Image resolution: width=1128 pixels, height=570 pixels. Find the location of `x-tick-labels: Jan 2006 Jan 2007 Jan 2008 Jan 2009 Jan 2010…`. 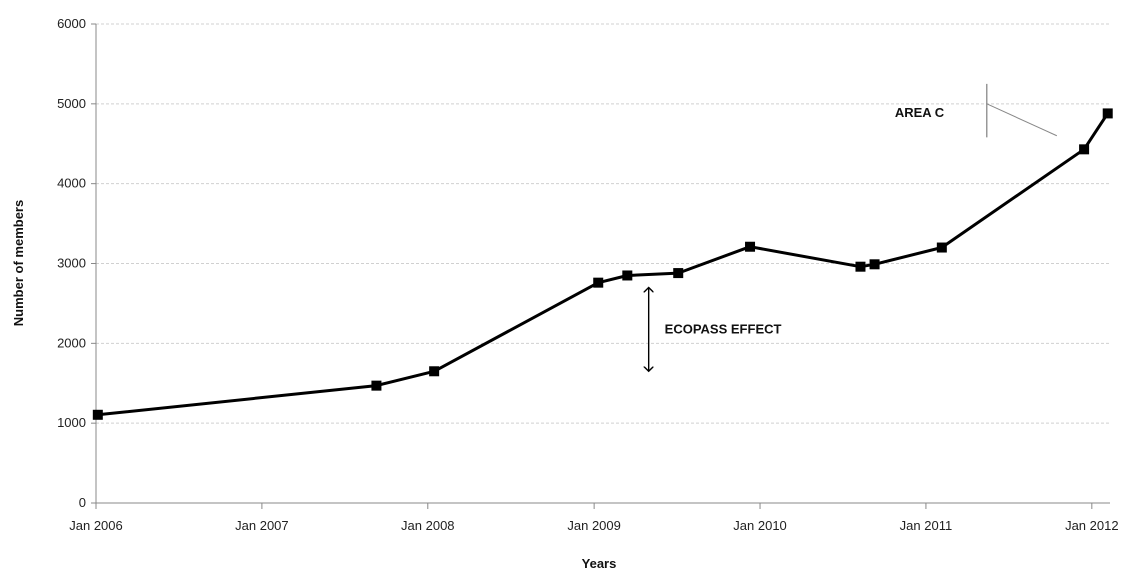

x-tick-labels: Jan 2006 Jan 2007 Jan 2008 Jan 2009 Jan 2010… is located at coordinates (593, 525).